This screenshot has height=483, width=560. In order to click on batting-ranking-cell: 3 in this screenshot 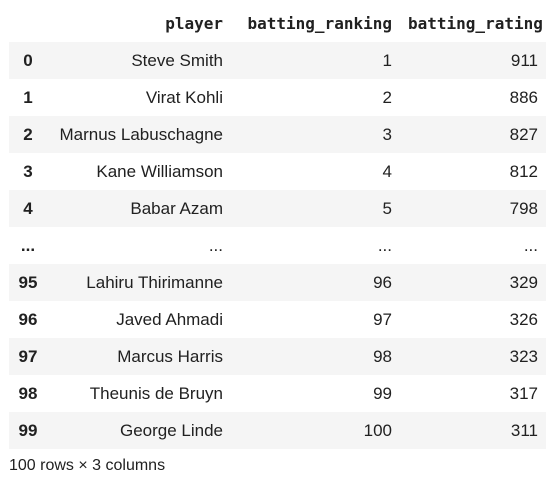, I will do `click(387, 134)`.